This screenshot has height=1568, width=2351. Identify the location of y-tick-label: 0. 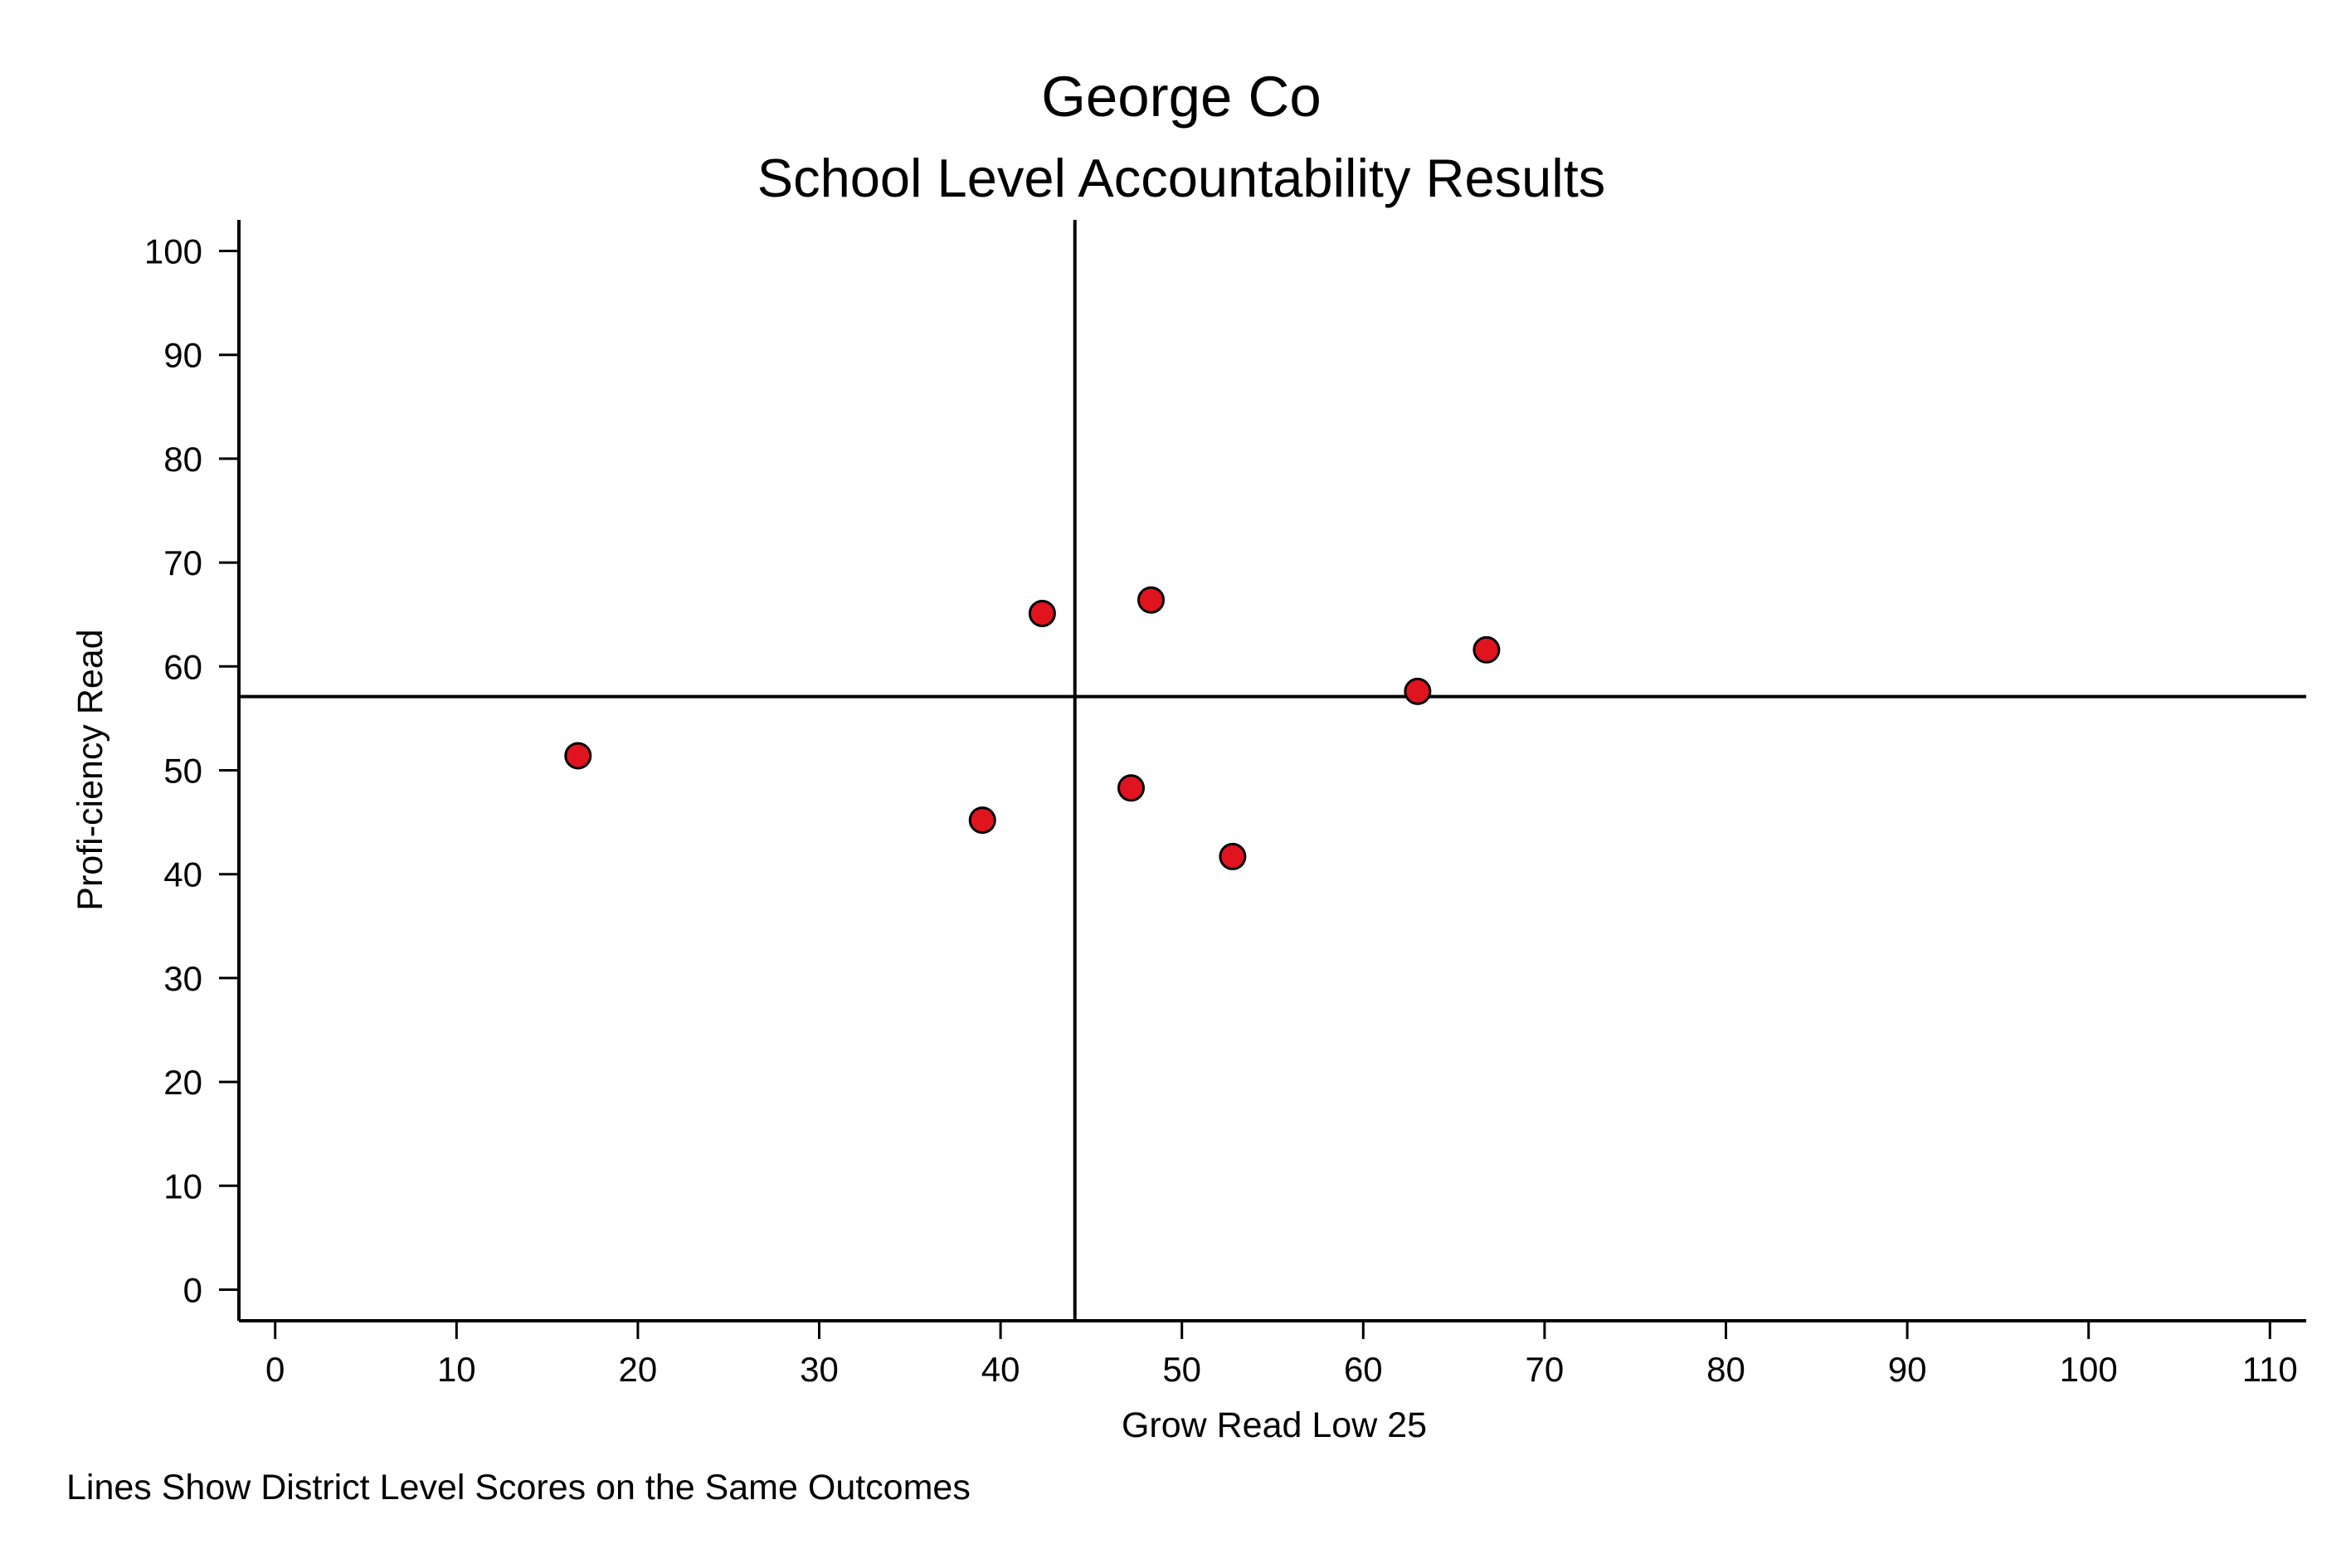
(192, 1289).